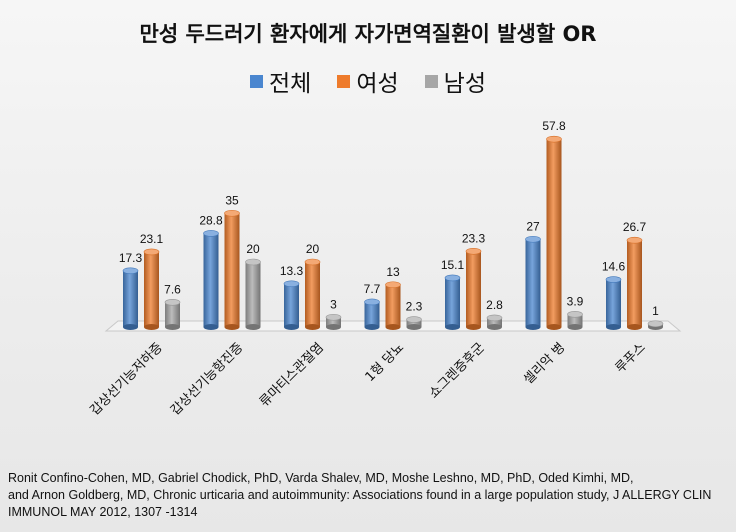 The image size is (736, 532). What do you see at coordinates (385, 362) in the screenshot?
I see `x-tick-label-3: 1형 당뇨` at bounding box center [385, 362].